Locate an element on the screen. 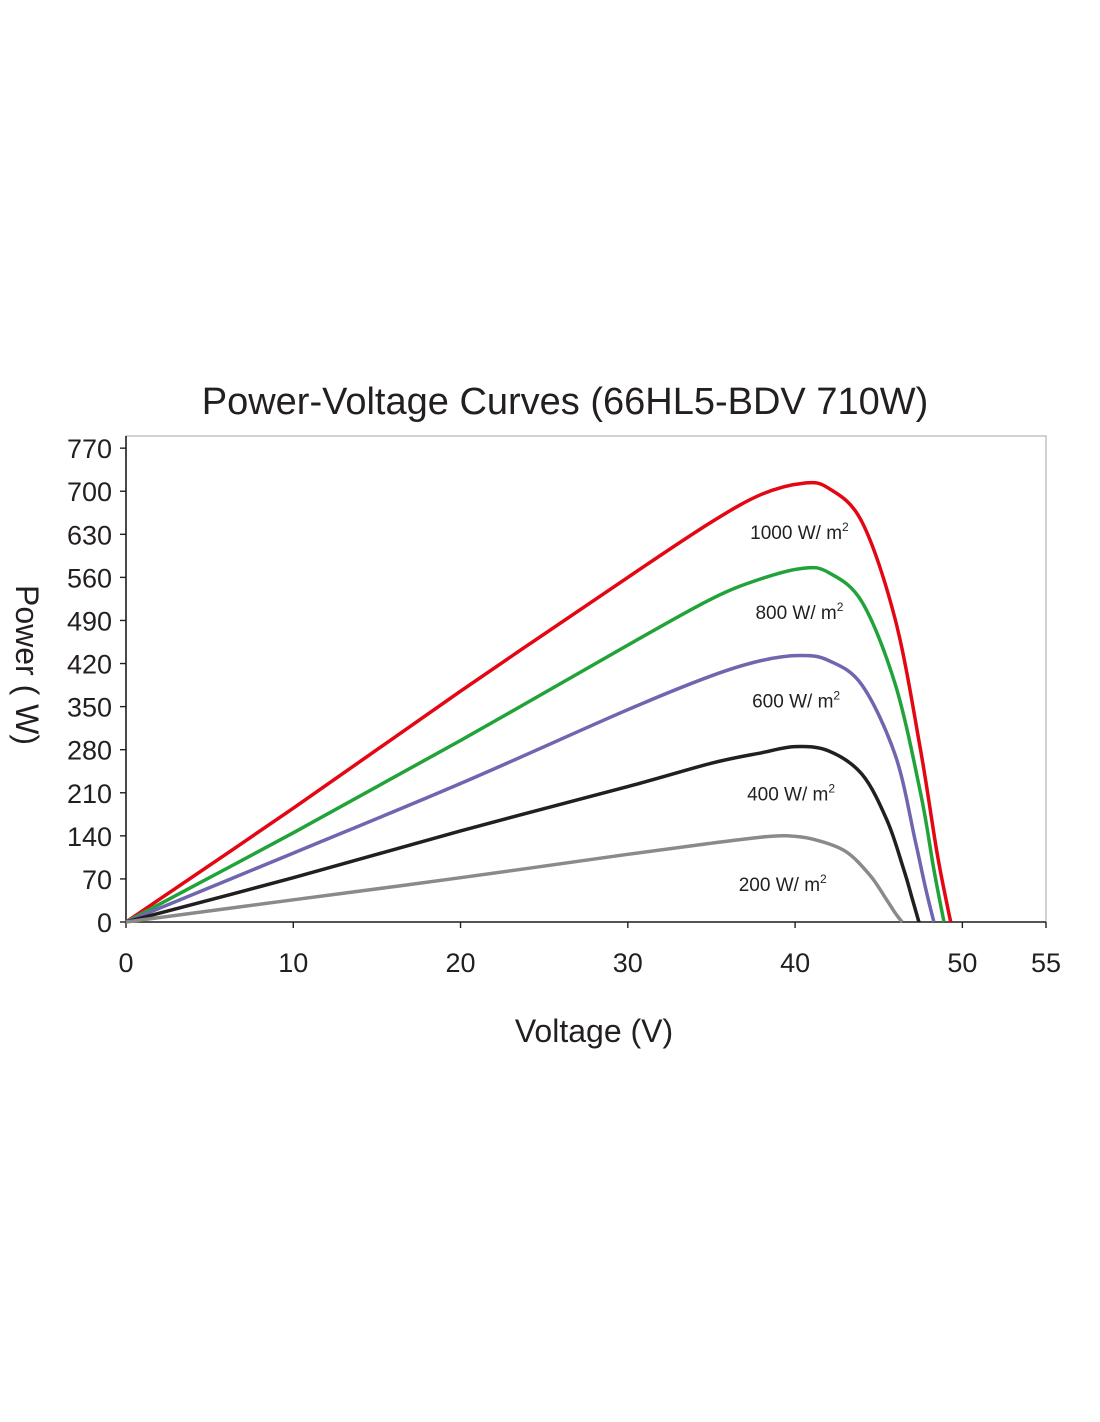 The width and height of the screenshot is (1100, 1422). series-label: 200 W/ m2 is located at coordinates (783, 884).